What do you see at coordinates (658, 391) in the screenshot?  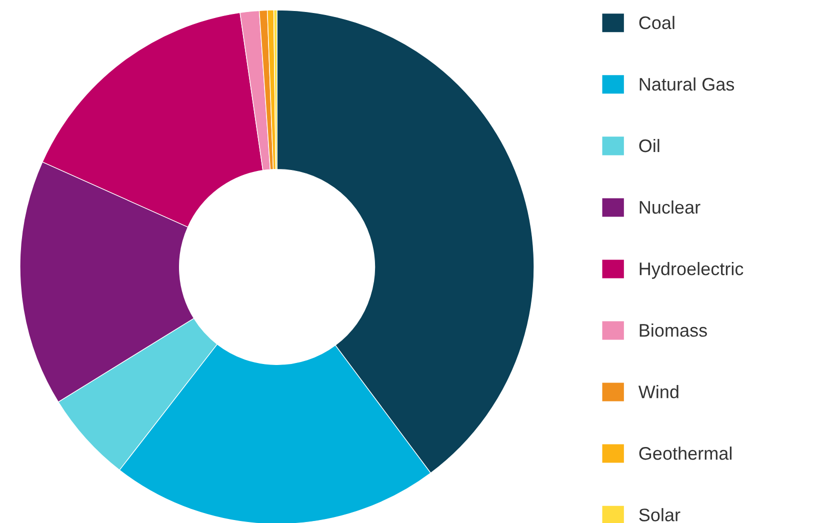 I see `legend-label: Wind` at bounding box center [658, 391].